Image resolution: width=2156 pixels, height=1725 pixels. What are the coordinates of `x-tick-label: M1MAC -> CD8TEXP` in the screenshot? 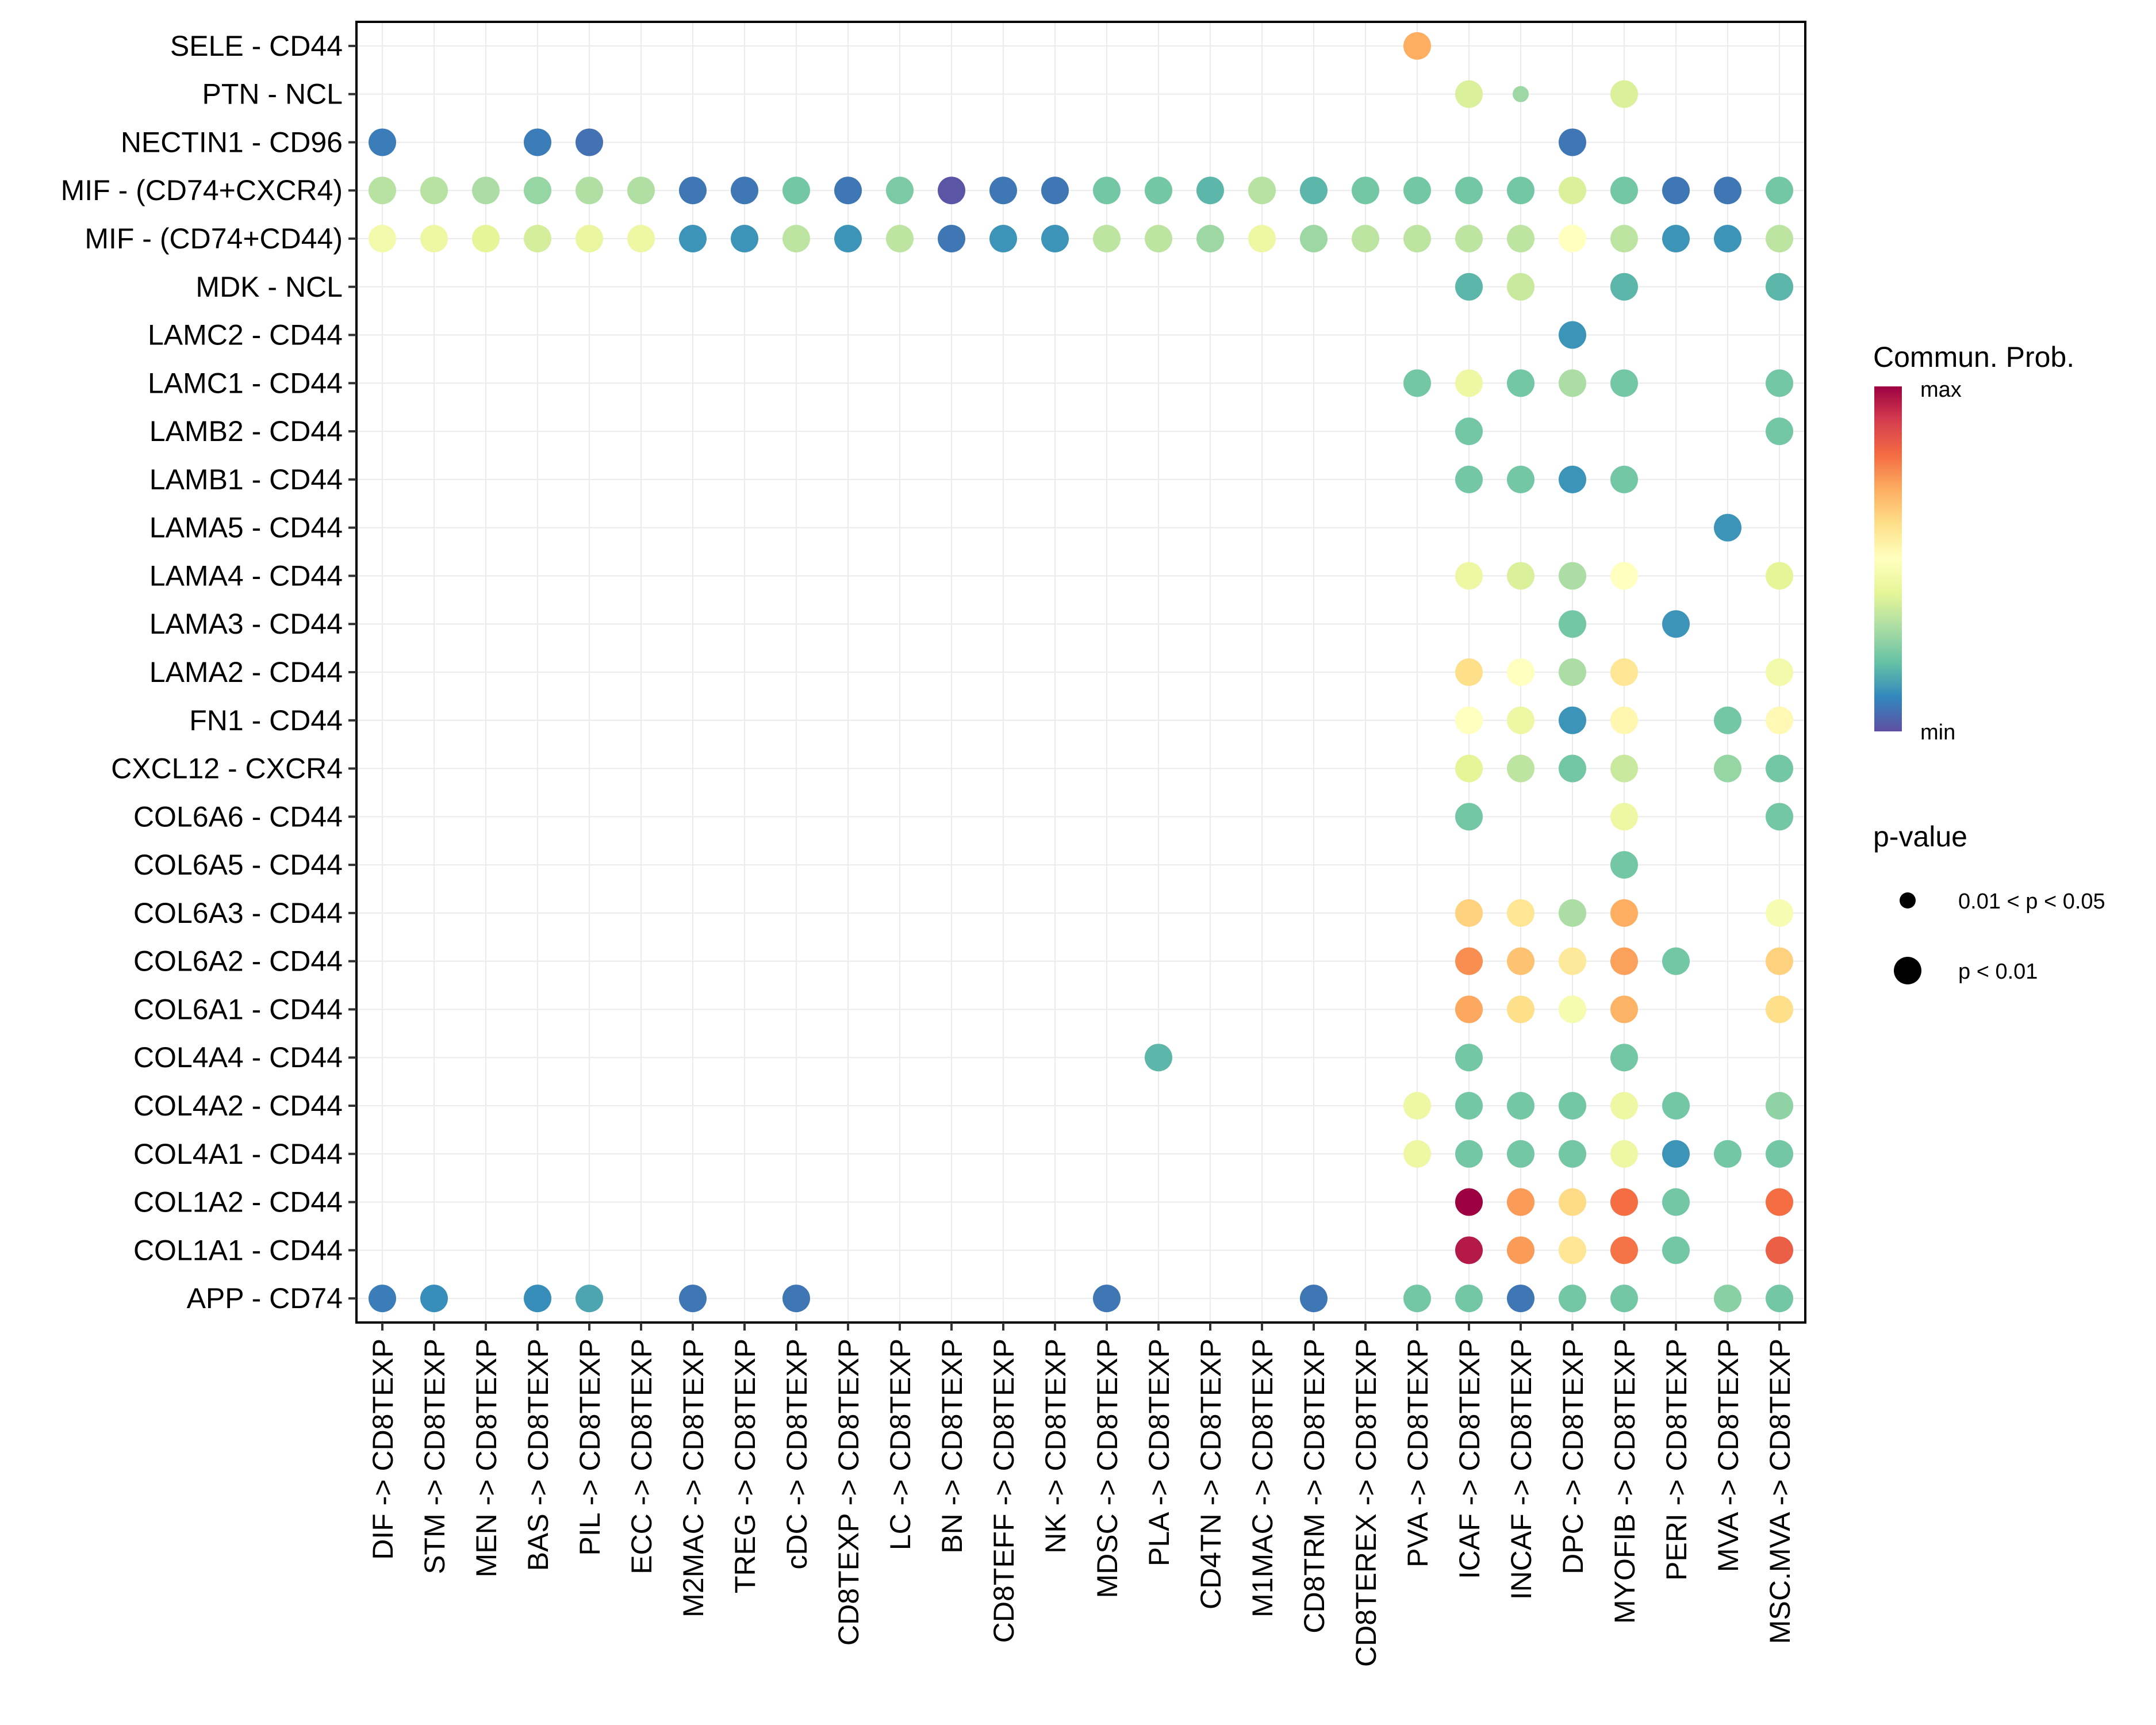 It's located at (1262, 1478).